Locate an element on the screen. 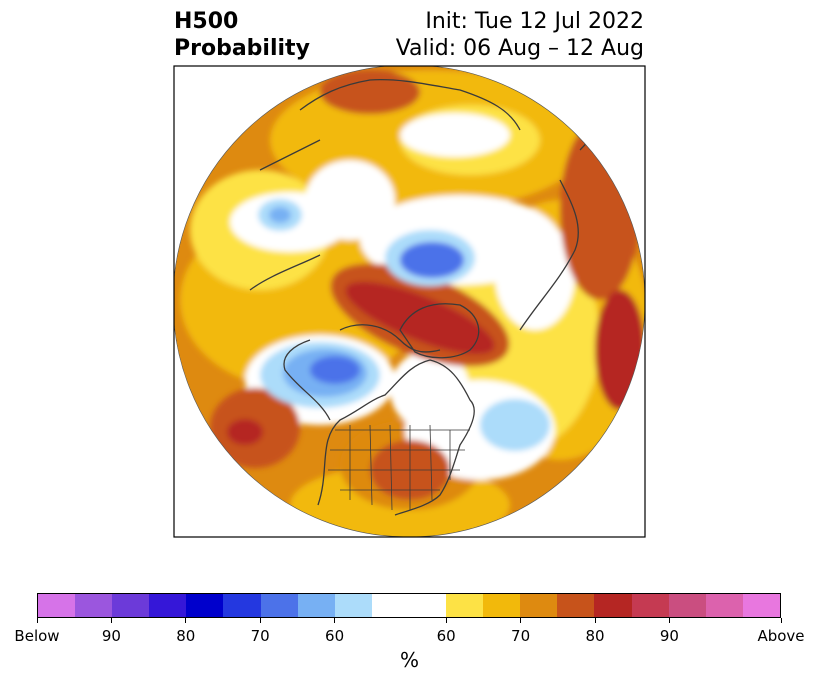  colorbar-tick-label: Above is located at coordinates (781, 636).